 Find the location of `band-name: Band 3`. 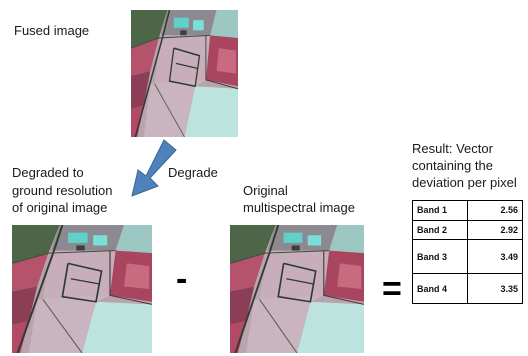

band-name: Band 3 is located at coordinates (440, 256).